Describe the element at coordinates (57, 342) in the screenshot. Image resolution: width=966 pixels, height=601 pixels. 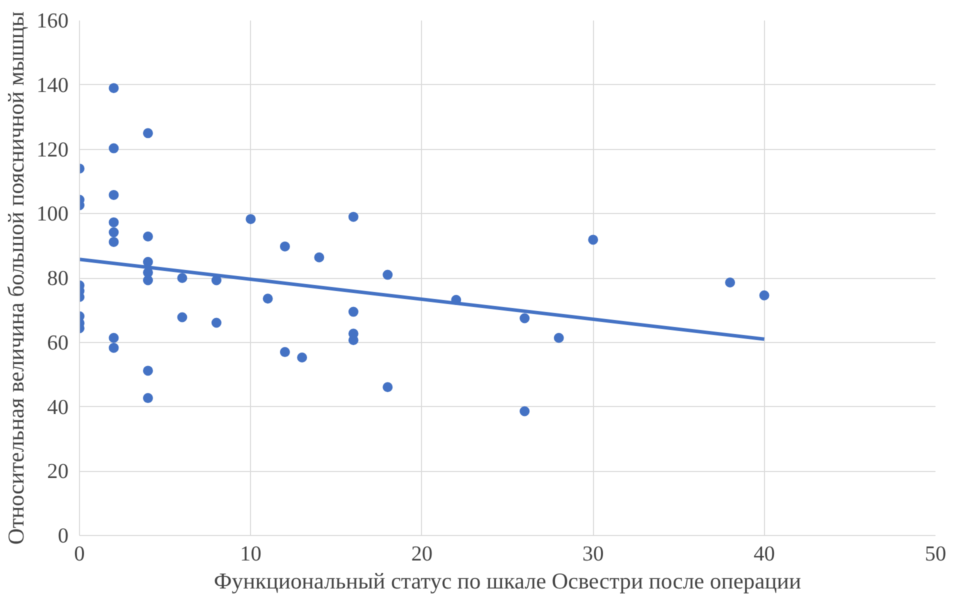
I see `y-tick-label: 60` at that location.